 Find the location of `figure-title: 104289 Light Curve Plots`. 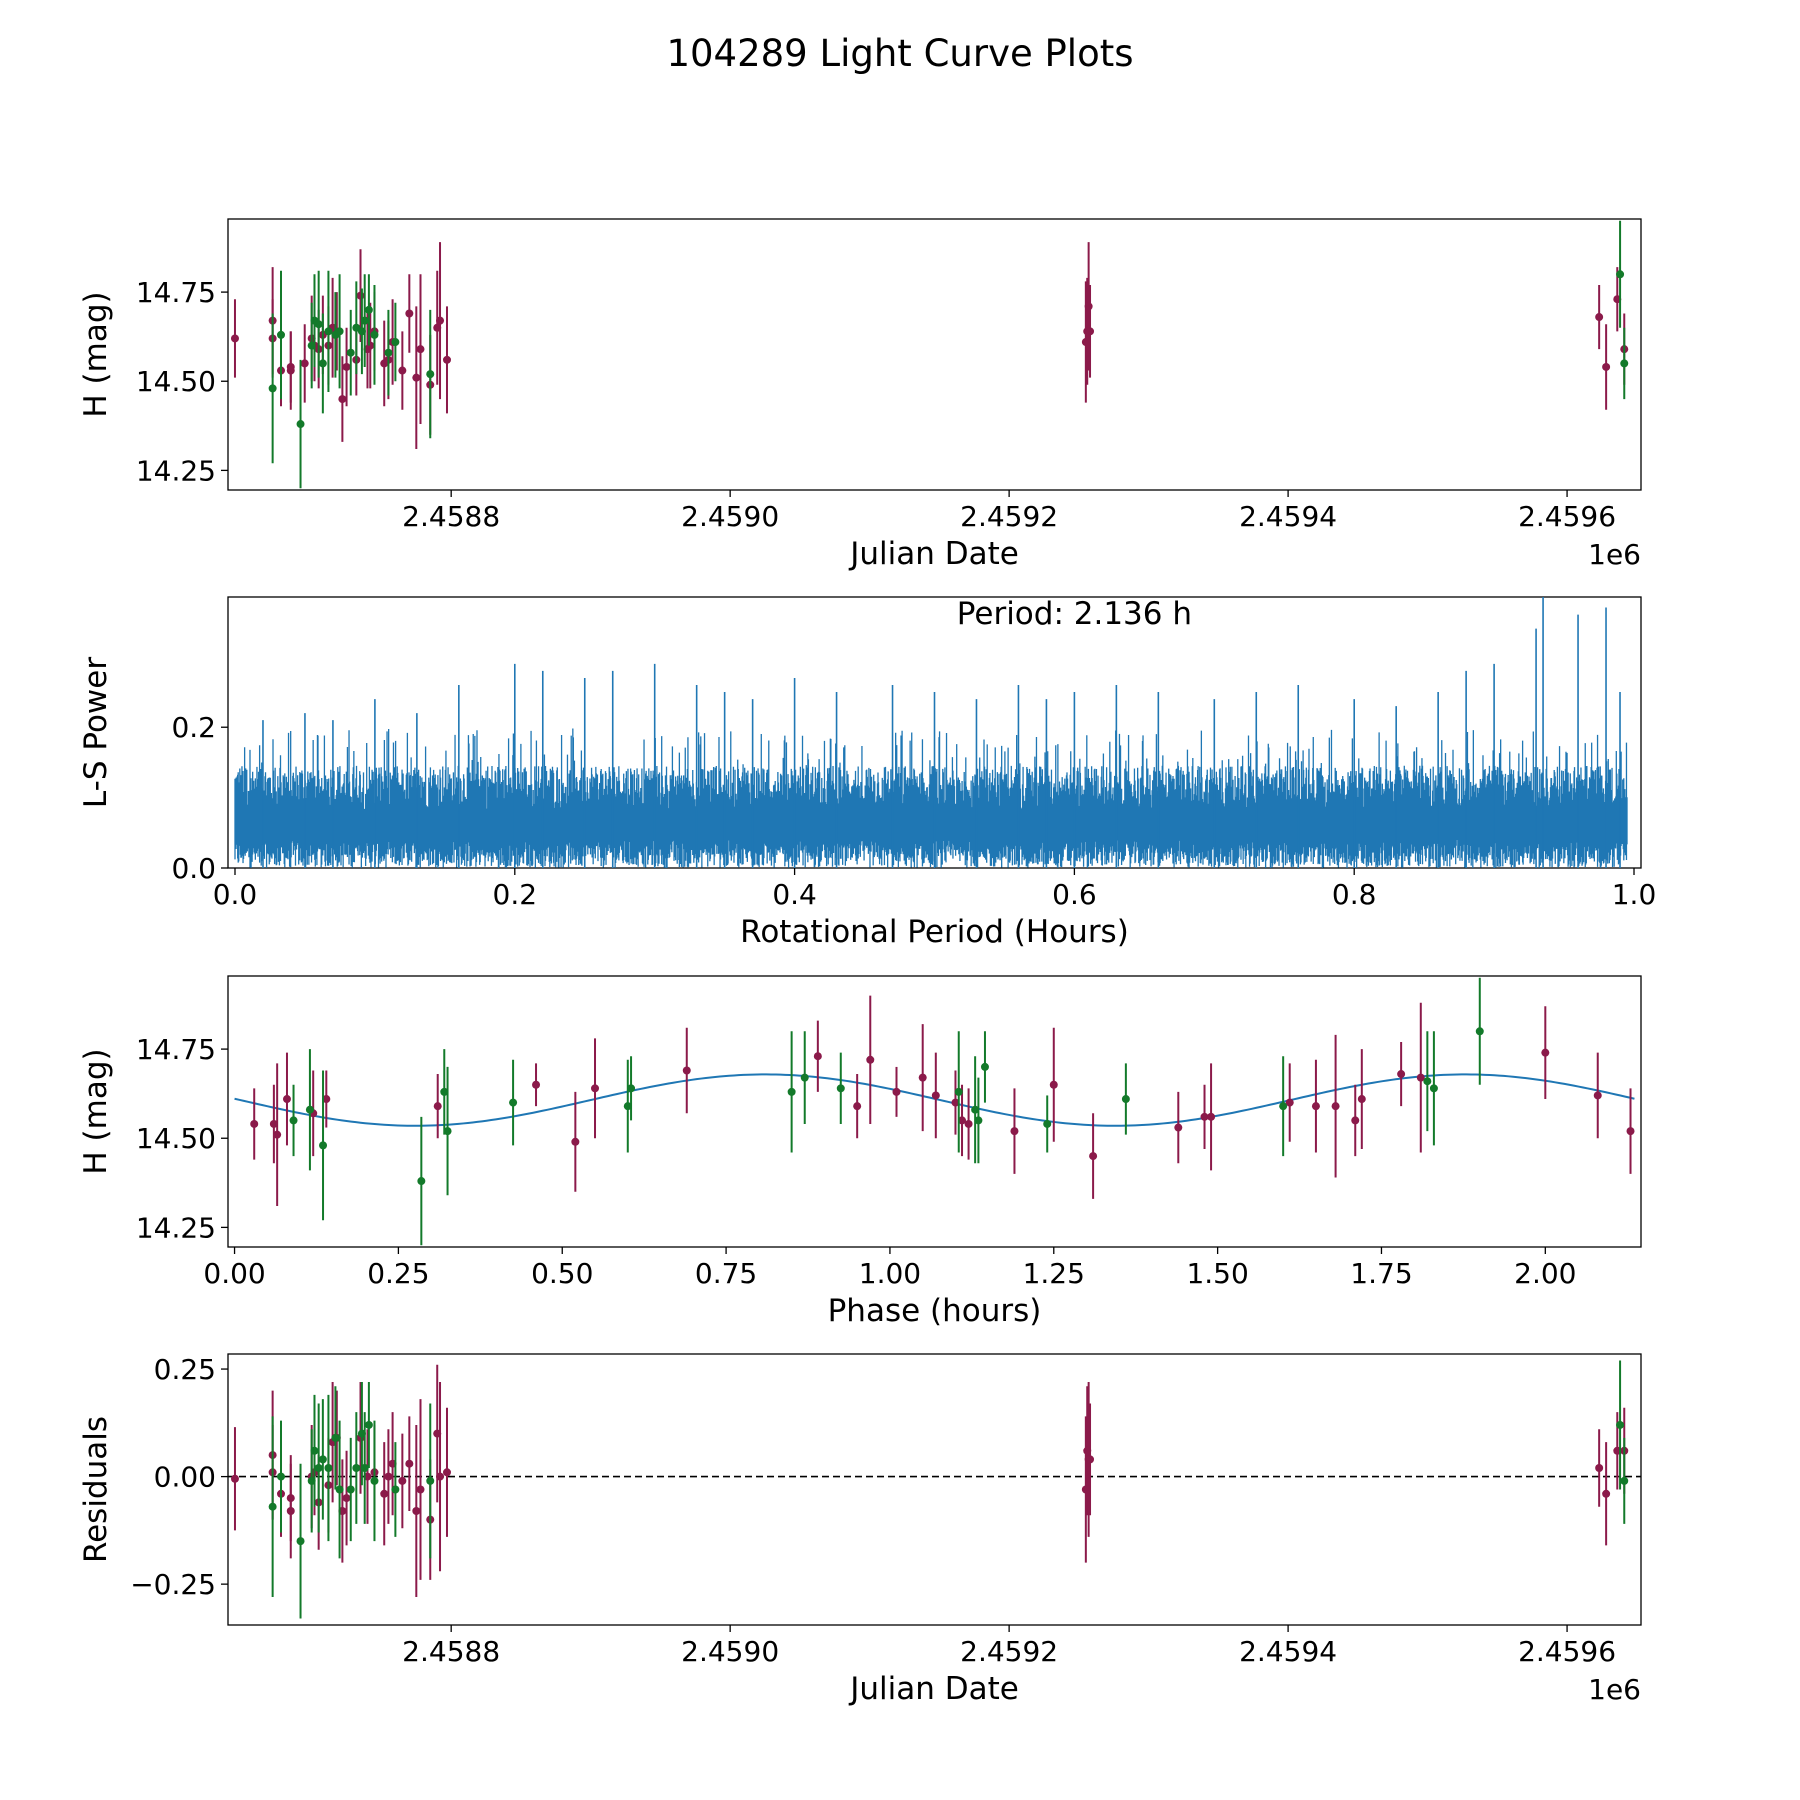

figure-title: 104289 Light Curve Plots is located at coordinates (899, 53).